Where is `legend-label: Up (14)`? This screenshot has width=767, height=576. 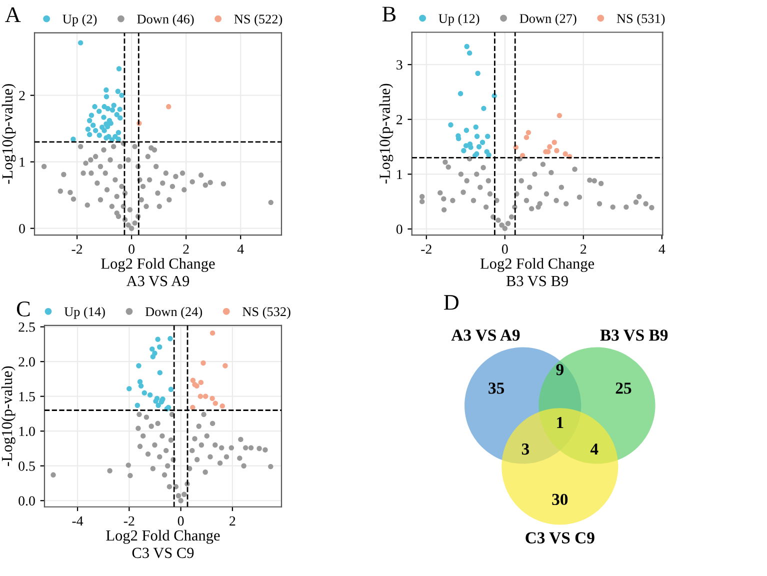
legend-label: Up (14) is located at coordinates (84, 312).